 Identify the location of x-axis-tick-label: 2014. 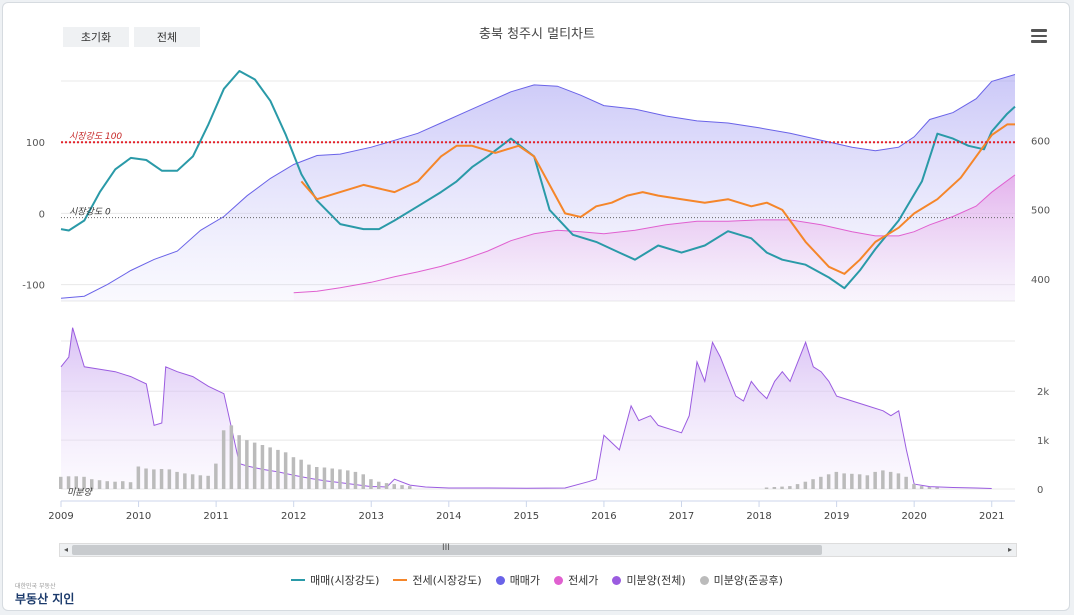
(448, 516).